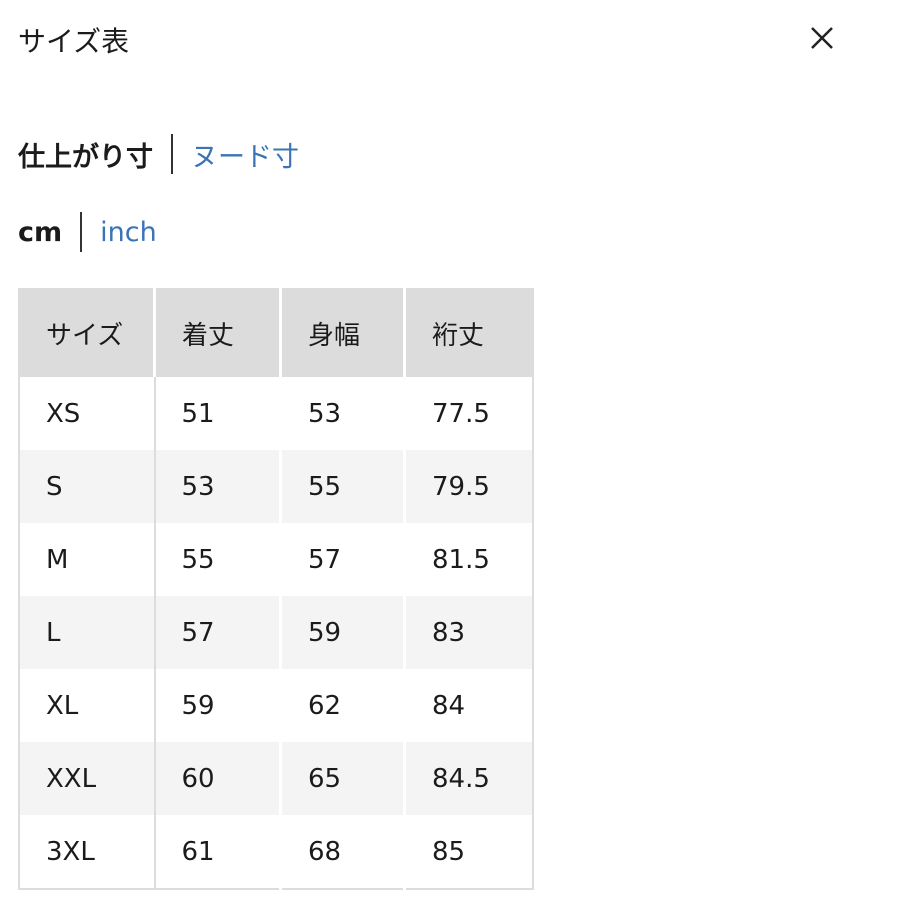 The height and width of the screenshot is (900, 900). I want to click on unit-toggle: cm inch, so click(87, 232).